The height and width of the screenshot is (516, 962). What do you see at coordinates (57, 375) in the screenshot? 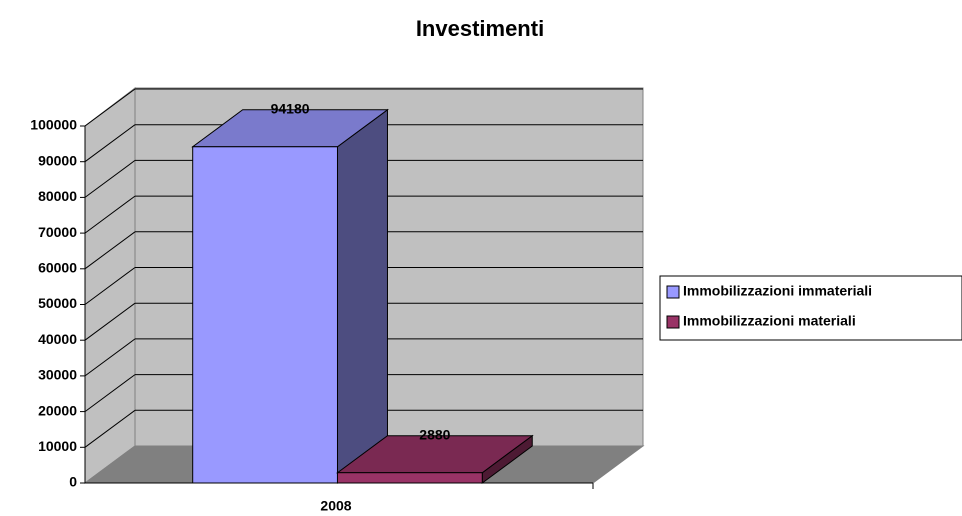
I see `y-tick-label: 30000` at bounding box center [57, 375].